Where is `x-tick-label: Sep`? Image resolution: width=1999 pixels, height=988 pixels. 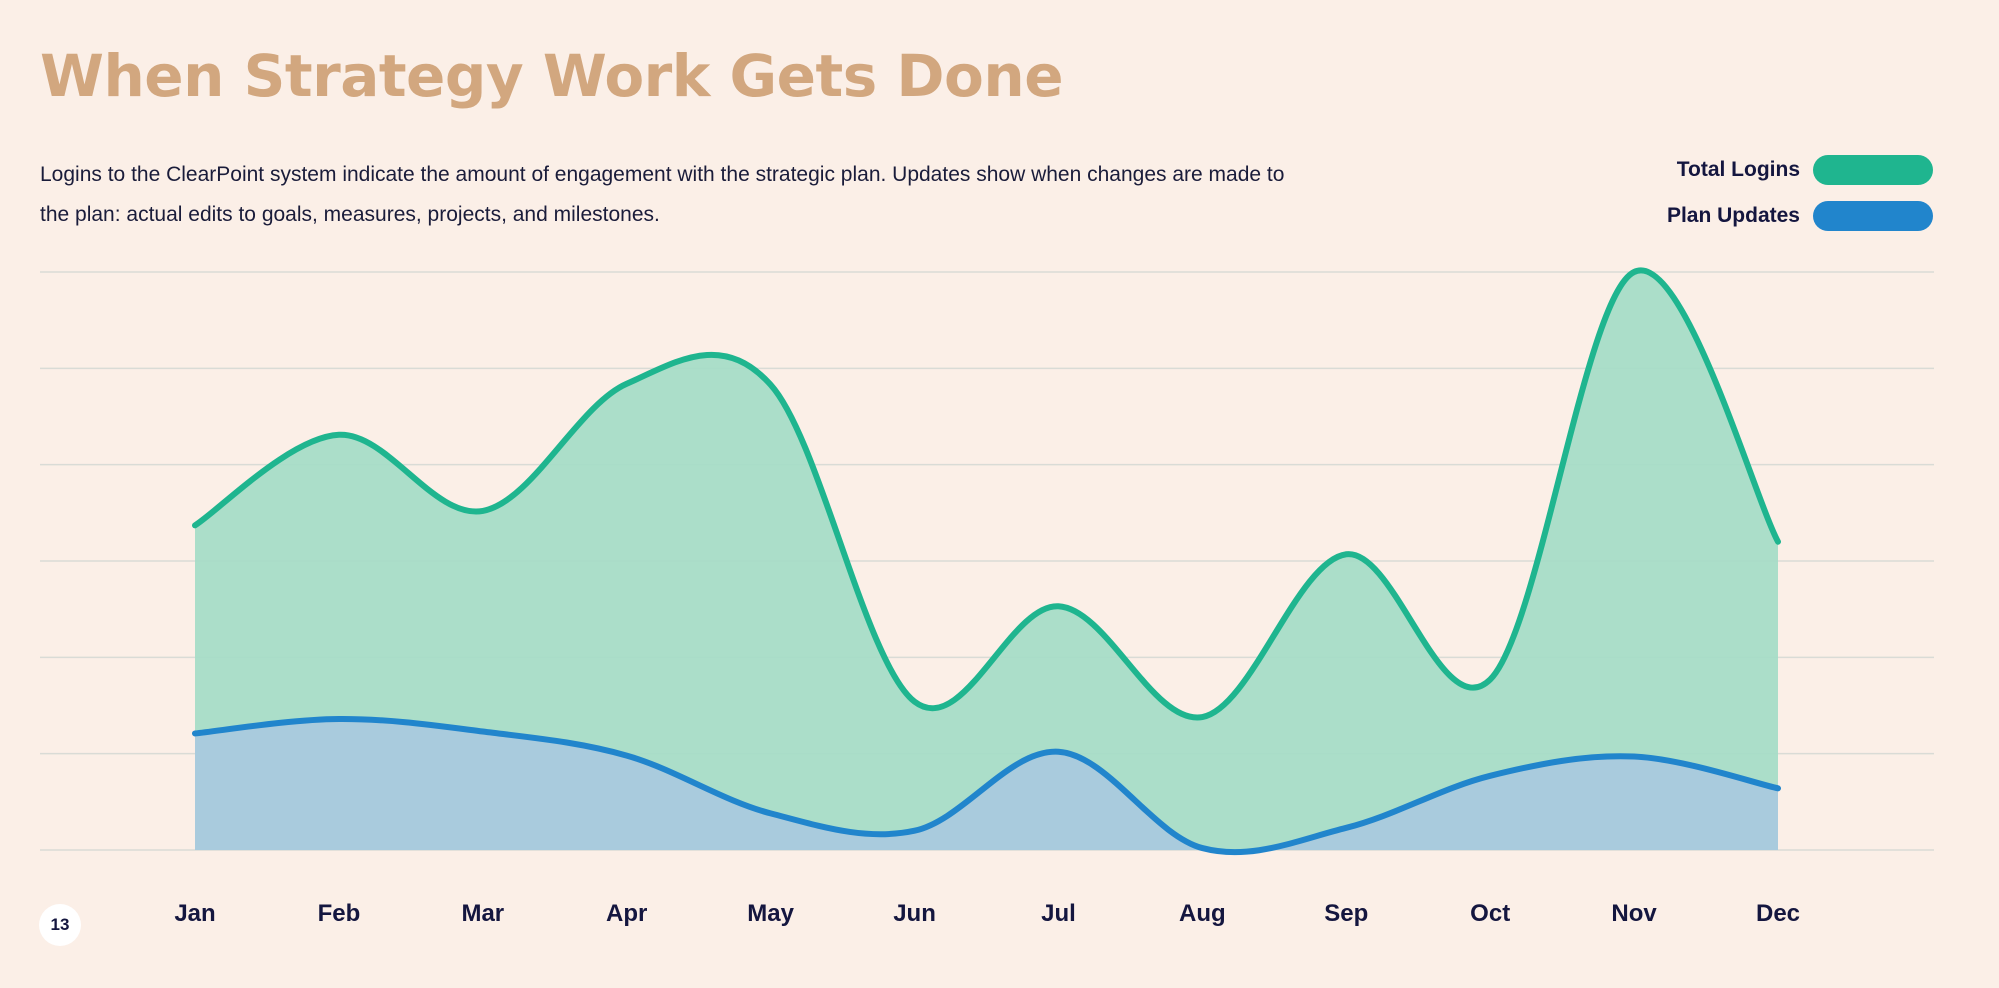
x-tick-label: Sep is located at coordinates (1346, 913).